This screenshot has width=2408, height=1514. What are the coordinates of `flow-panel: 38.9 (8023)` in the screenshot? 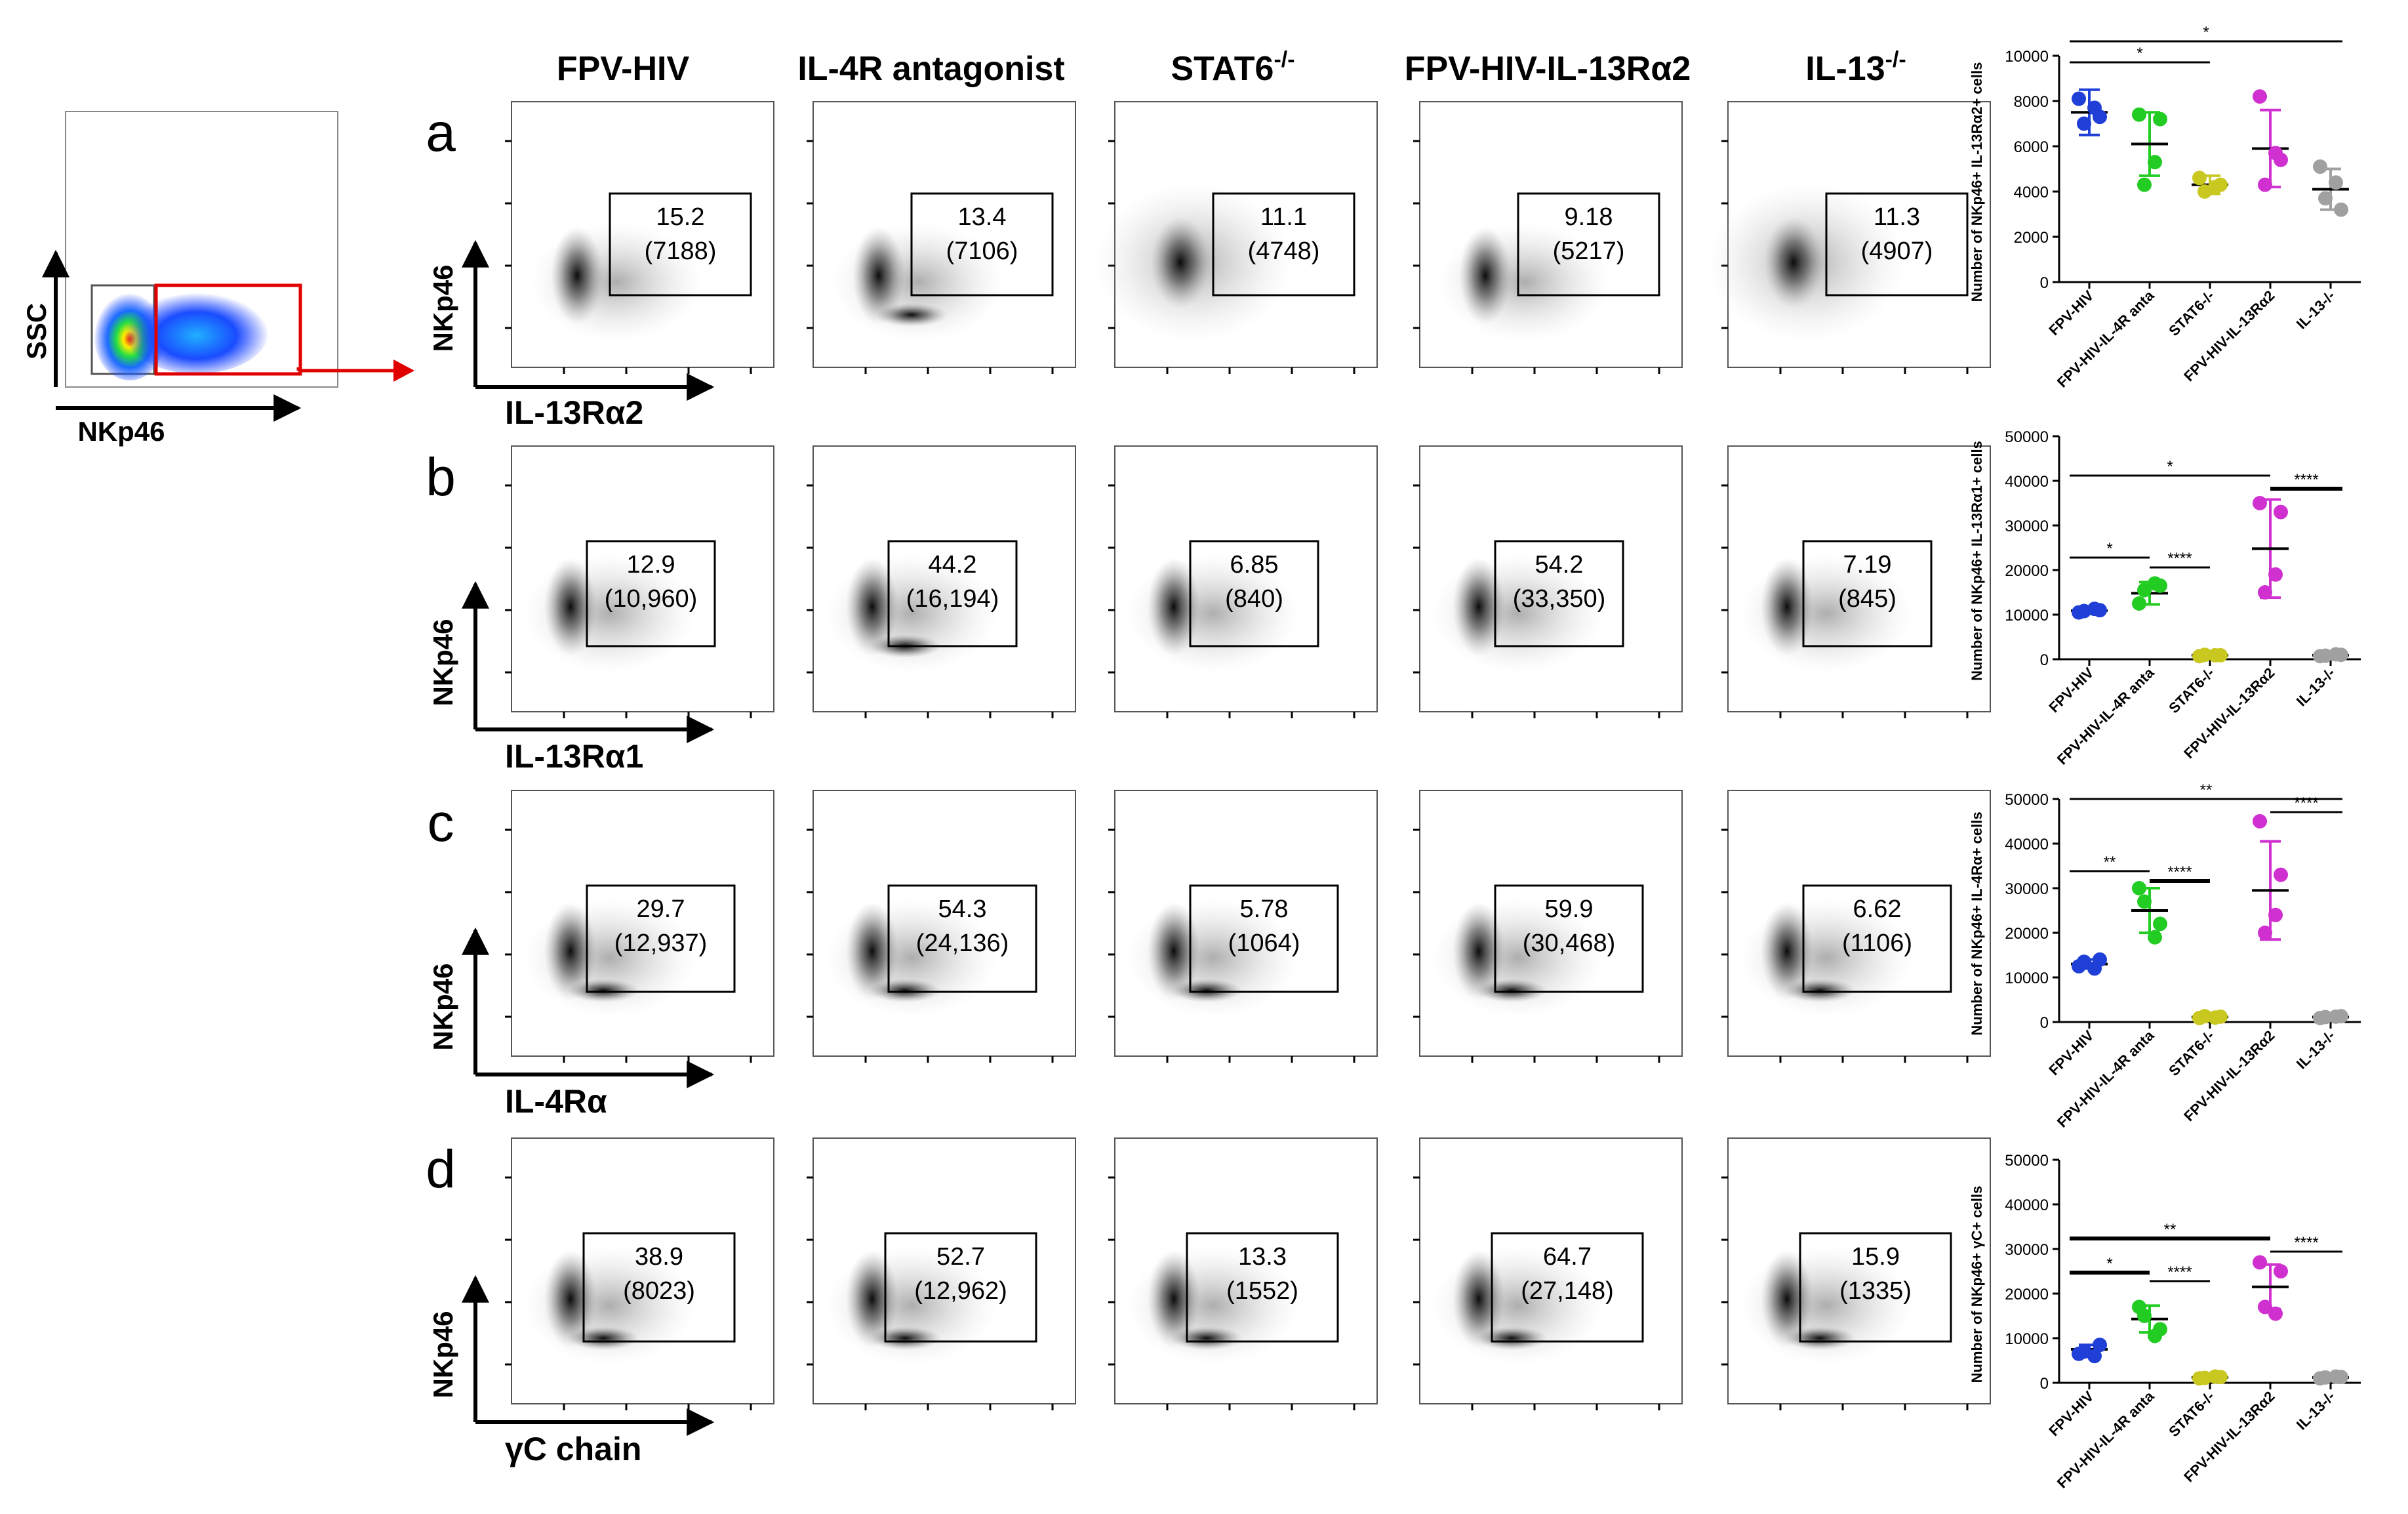 It's located at (640, 1273).